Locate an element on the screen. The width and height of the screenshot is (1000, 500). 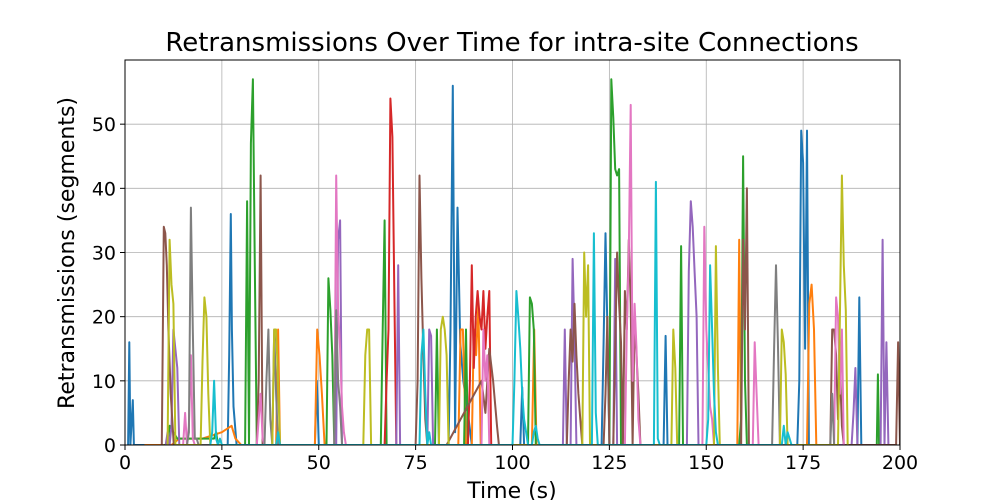
y-tick-label-2: 20 is located at coordinates (104, 318).